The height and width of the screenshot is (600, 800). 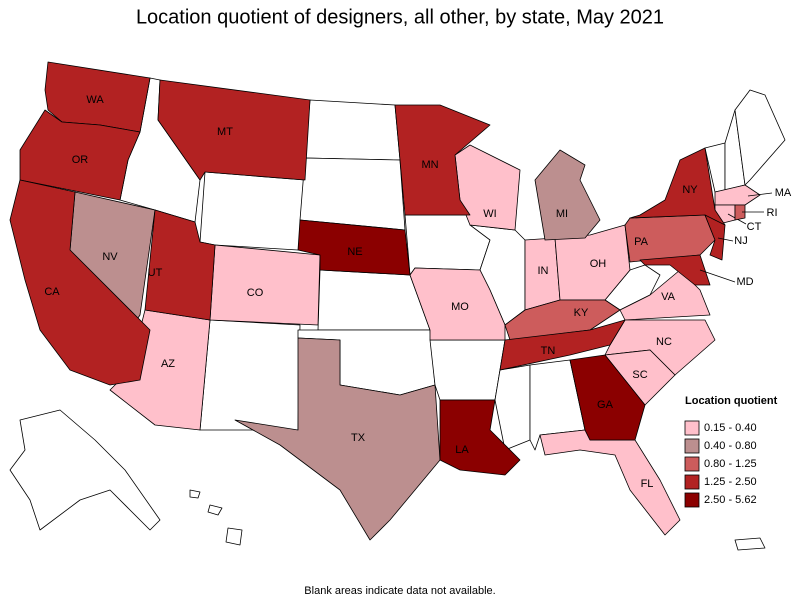 I want to click on legend-label: 0.15 - 0.40, so click(x=730, y=428).